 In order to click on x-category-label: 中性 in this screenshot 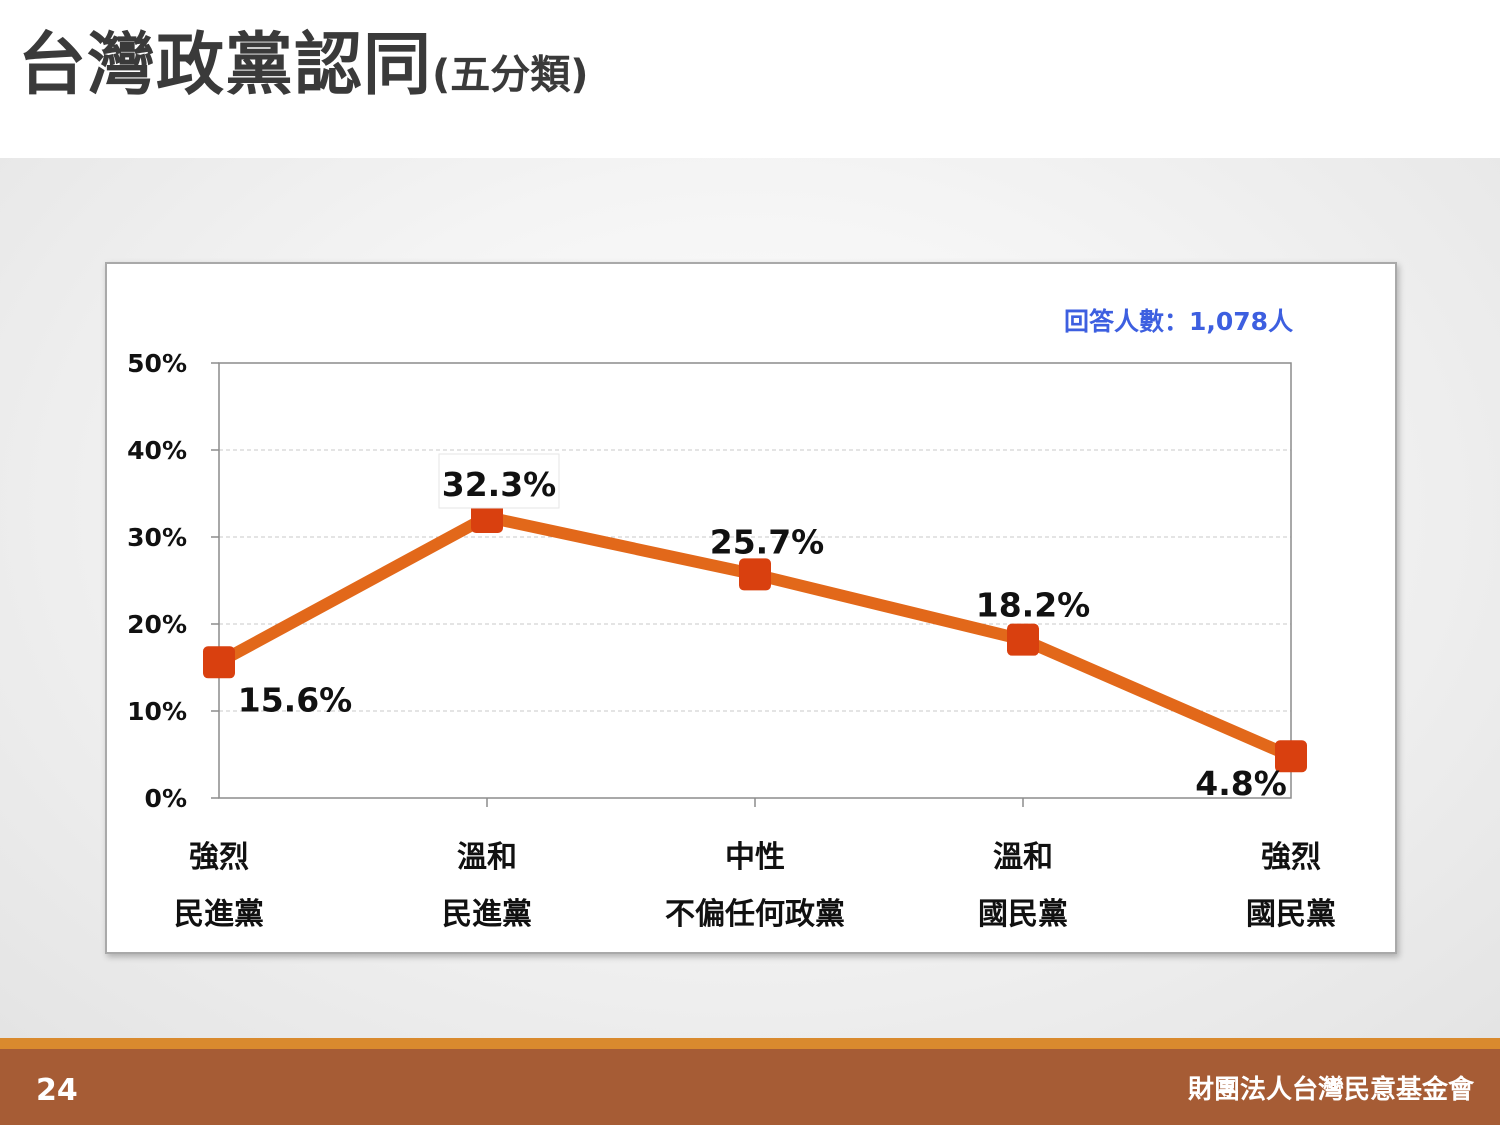, I will do `click(755, 857)`.